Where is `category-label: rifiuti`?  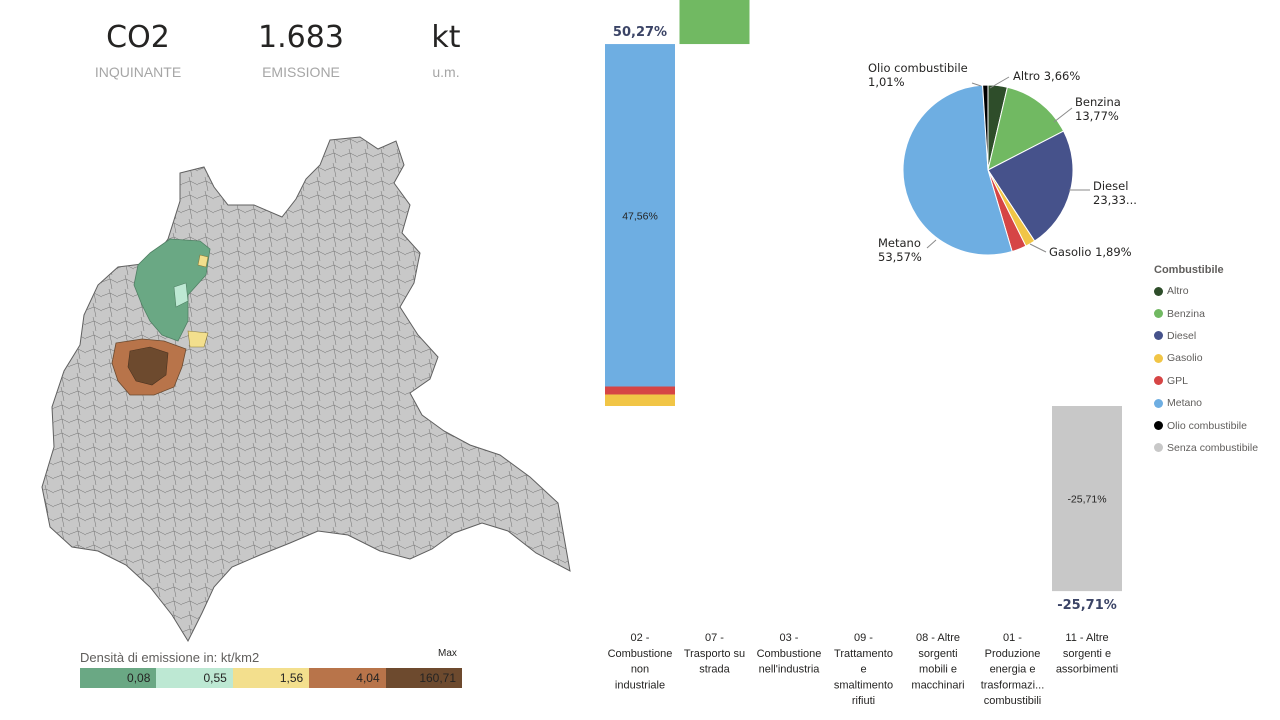
category-label: rifiuti is located at coordinates (863, 701).